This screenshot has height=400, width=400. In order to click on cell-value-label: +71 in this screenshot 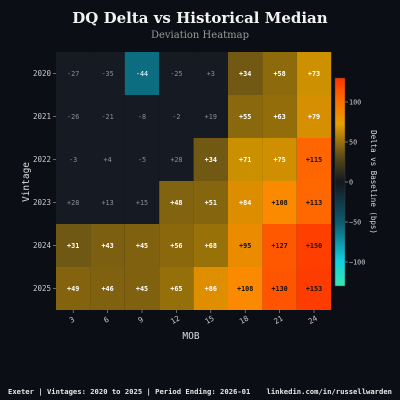, I will do `click(245, 160)`.